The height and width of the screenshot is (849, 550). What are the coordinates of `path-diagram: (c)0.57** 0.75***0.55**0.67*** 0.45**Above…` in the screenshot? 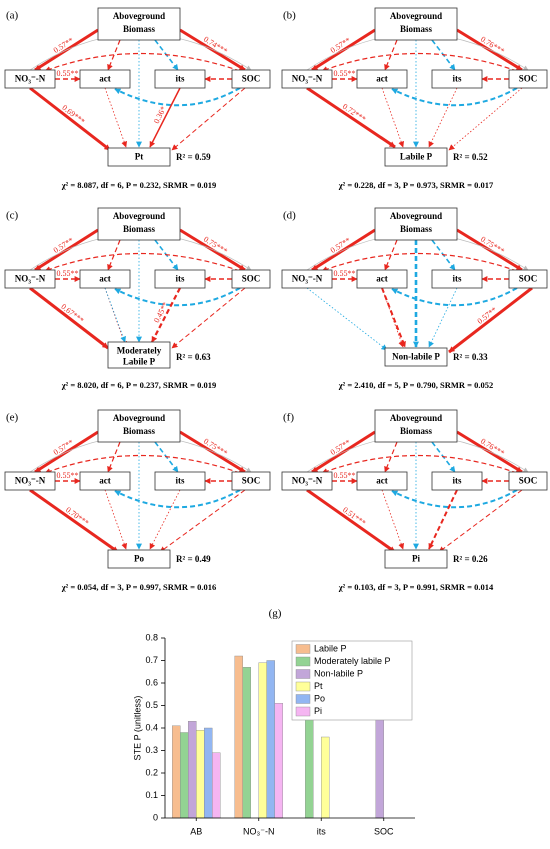 It's located at (137, 298).